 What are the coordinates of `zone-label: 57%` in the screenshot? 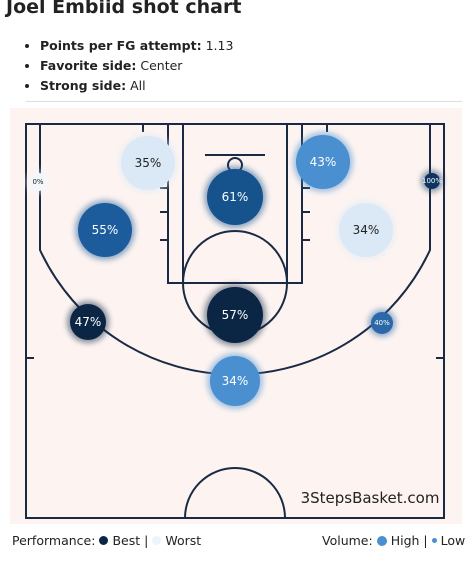 It's located at (235, 315).